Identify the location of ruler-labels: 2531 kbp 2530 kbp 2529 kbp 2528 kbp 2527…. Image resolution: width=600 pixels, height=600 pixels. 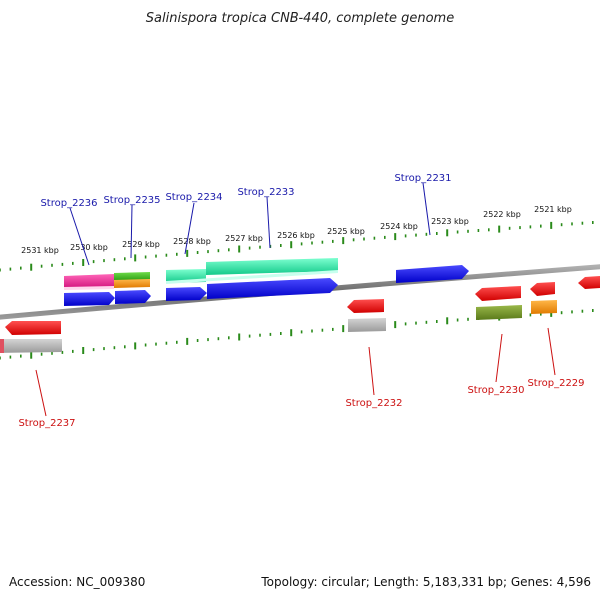
(296, 230).